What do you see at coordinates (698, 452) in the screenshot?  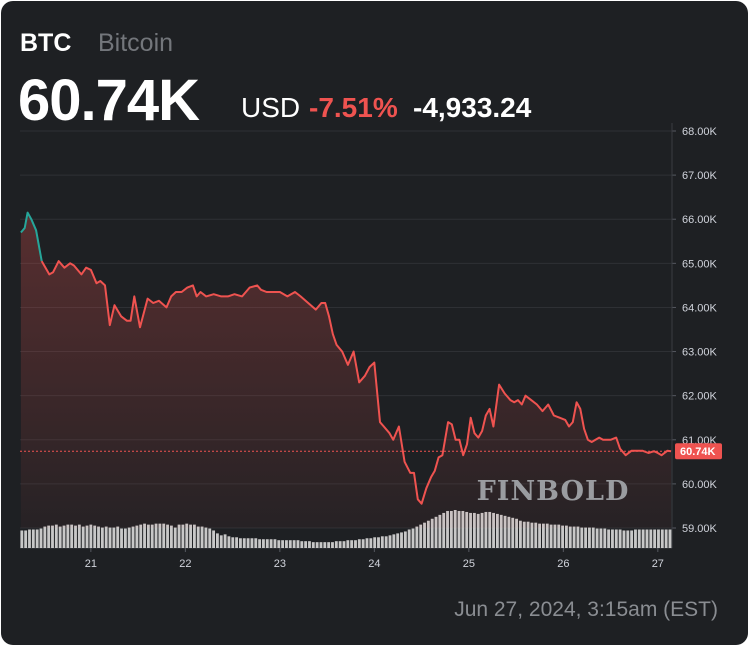 I see `last-price-label: 60.74K` at bounding box center [698, 452].